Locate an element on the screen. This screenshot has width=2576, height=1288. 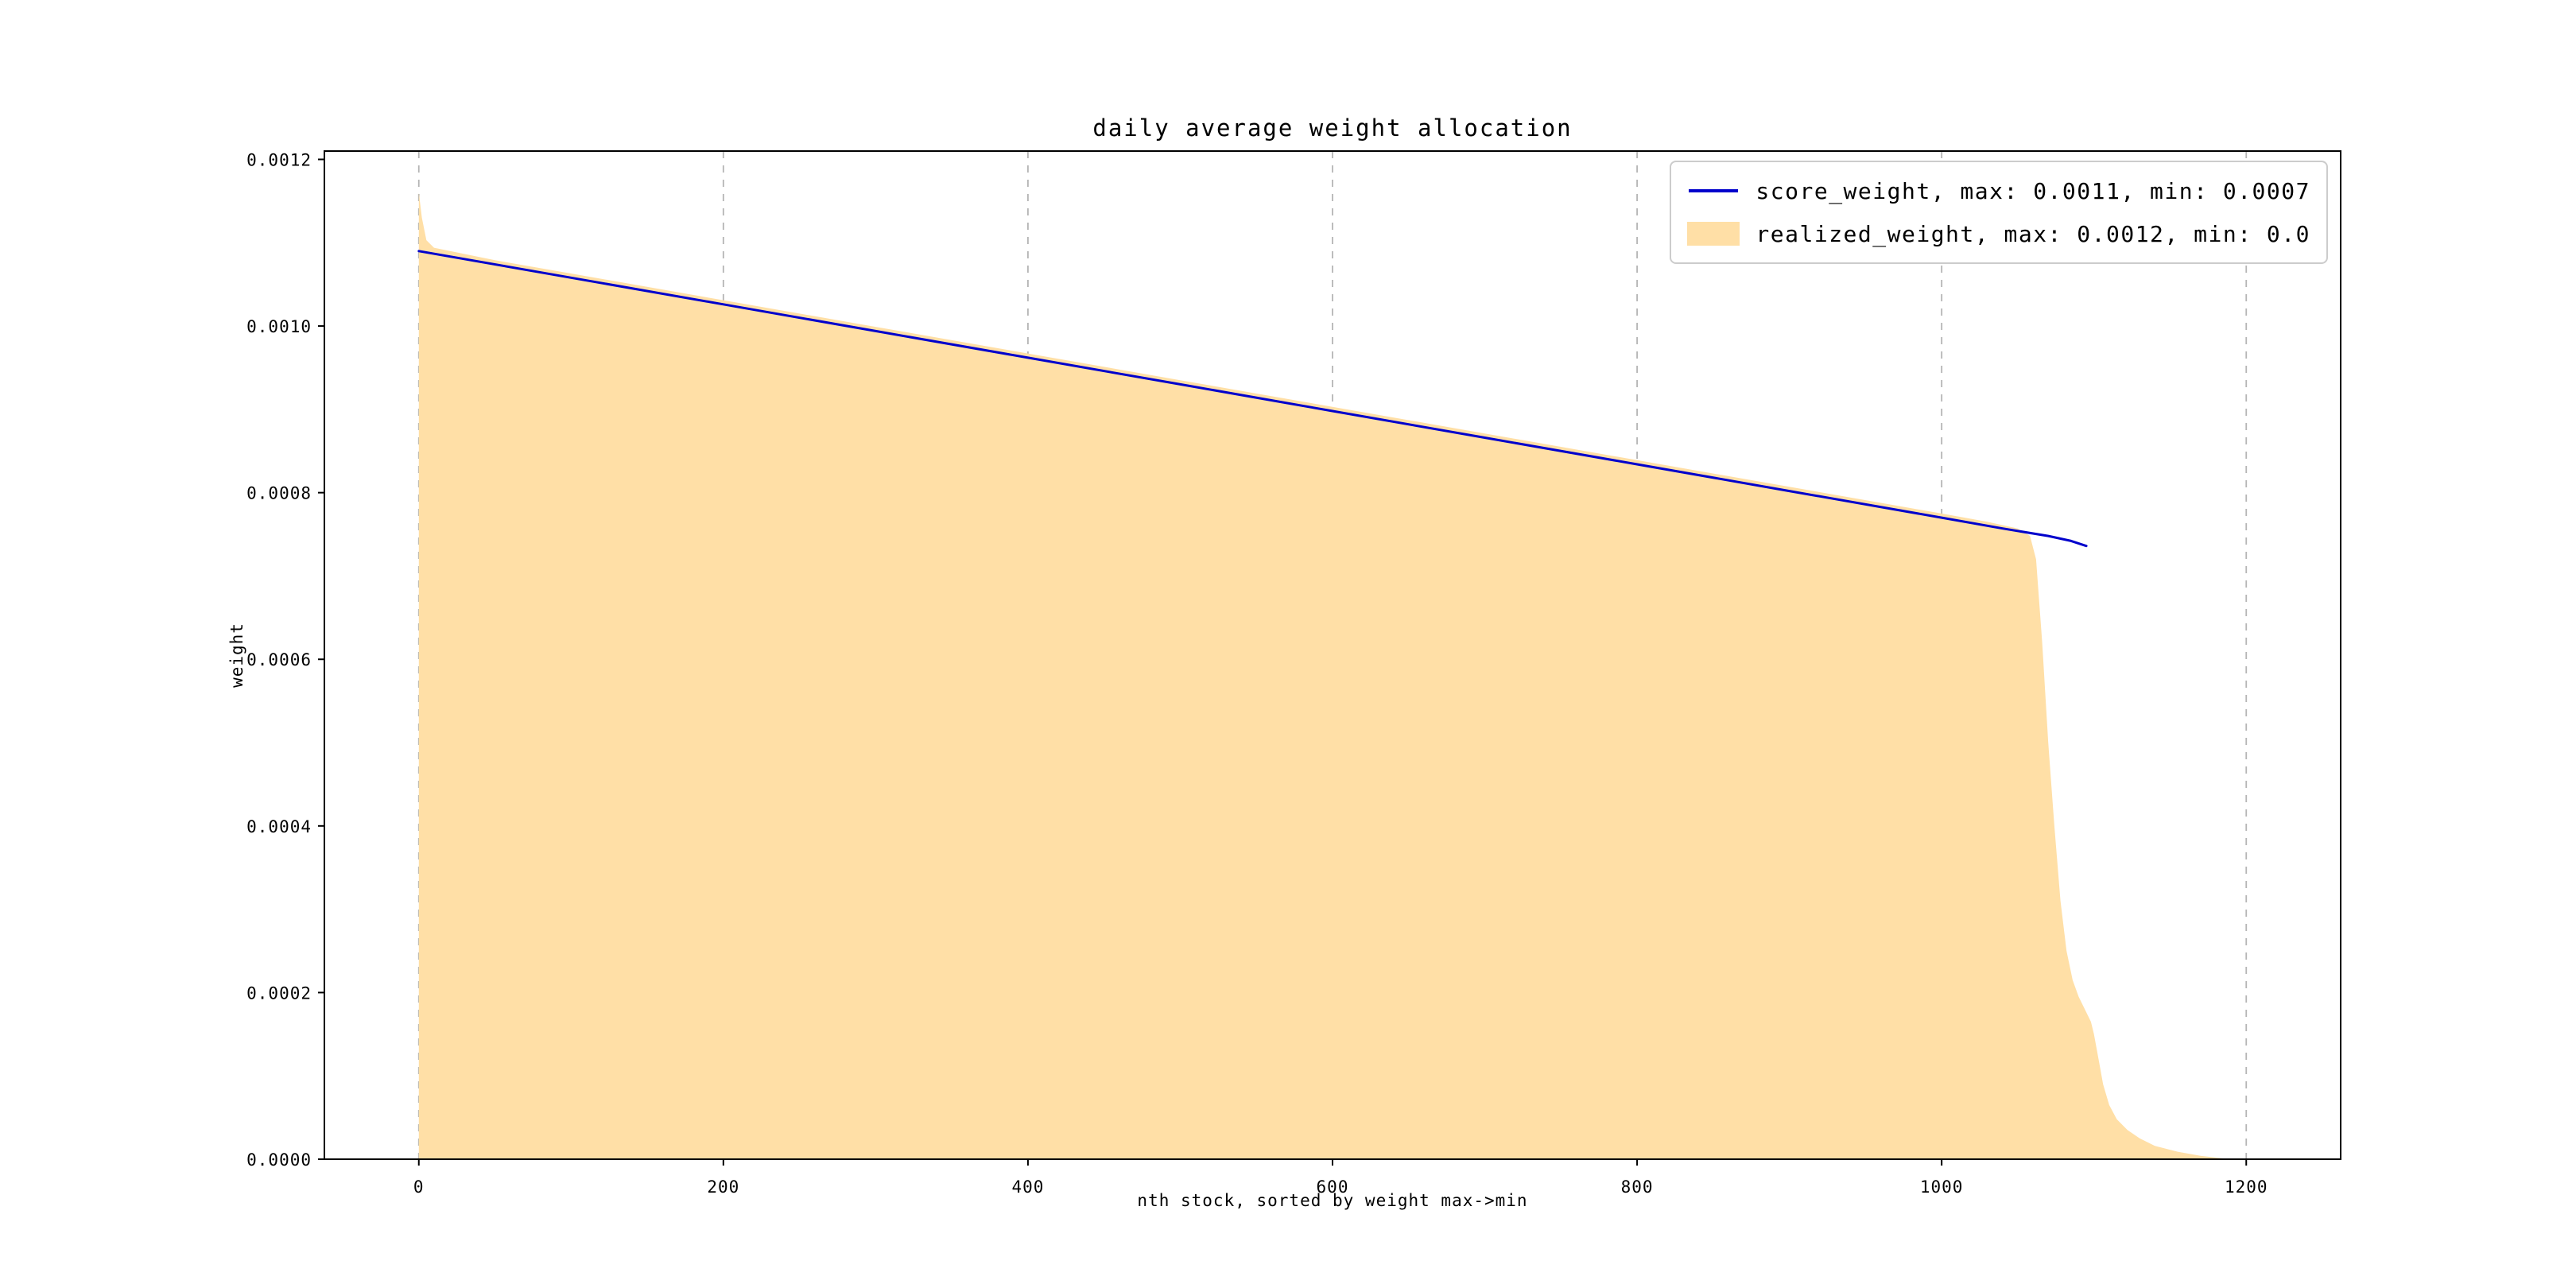
y-tick-label: 0.0002 is located at coordinates (279, 993).